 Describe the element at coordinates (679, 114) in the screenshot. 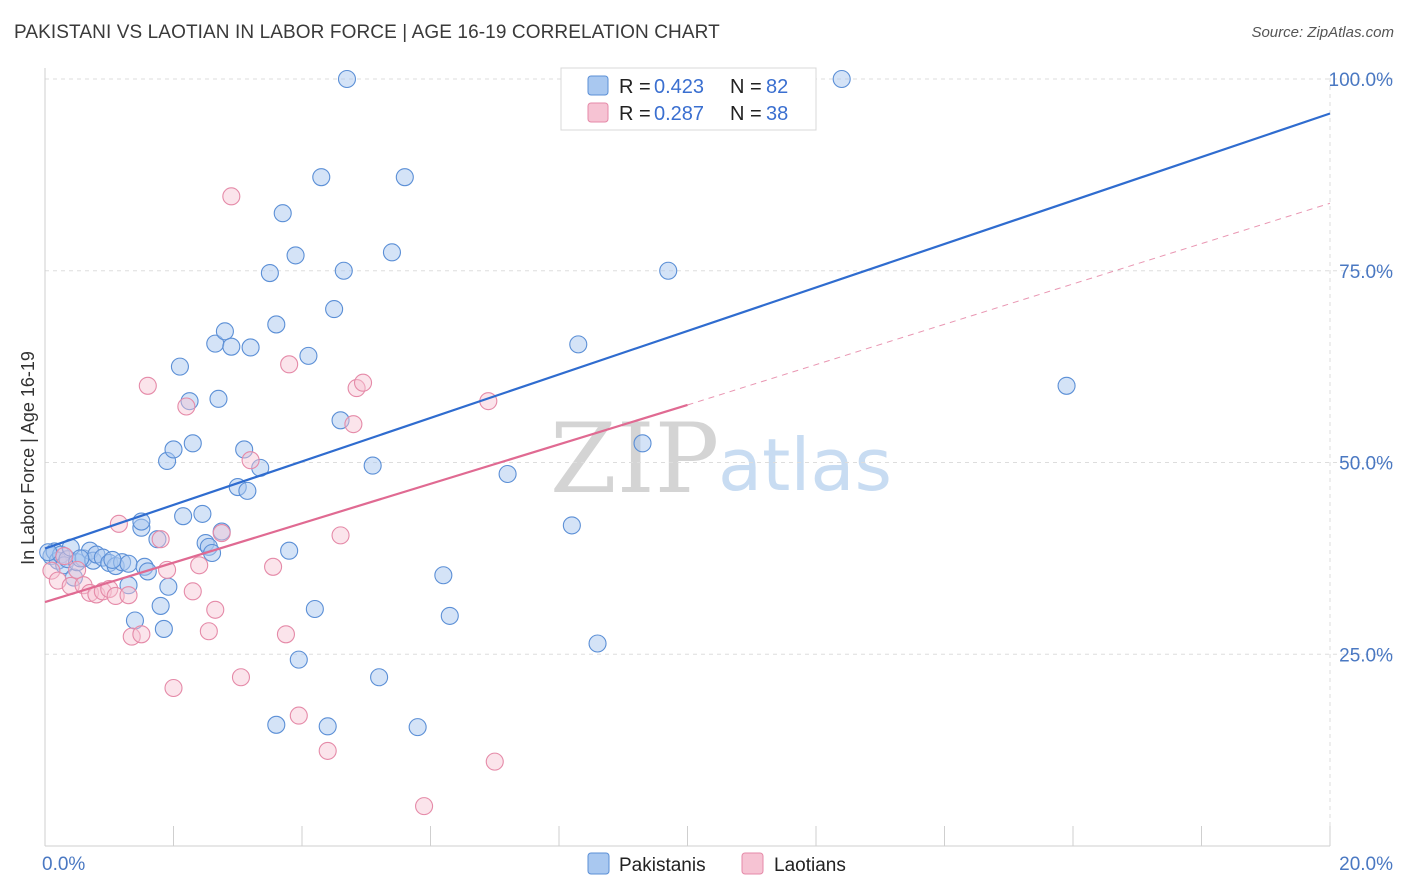

I see `legend-r-value-laotians: 0.287` at that location.